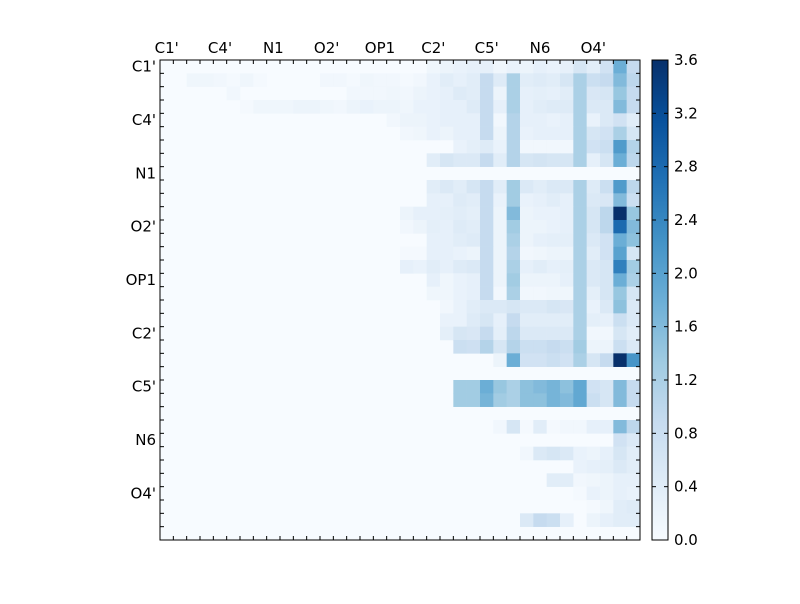 The height and width of the screenshot is (604, 800). Describe the element at coordinates (674, 300) in the screenshot. I see `colorbar: 0.0 0.4 0.8 1.2 1.6 2.0 2.4 2.8 3.2 3.6` at that location.